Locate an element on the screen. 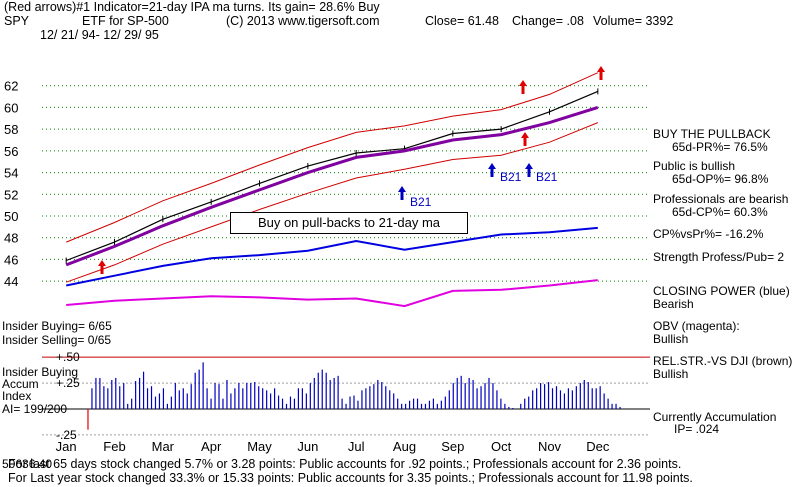 The image size is (792, 487). y-tick-50: 50 is located at coordinates (11, 216).